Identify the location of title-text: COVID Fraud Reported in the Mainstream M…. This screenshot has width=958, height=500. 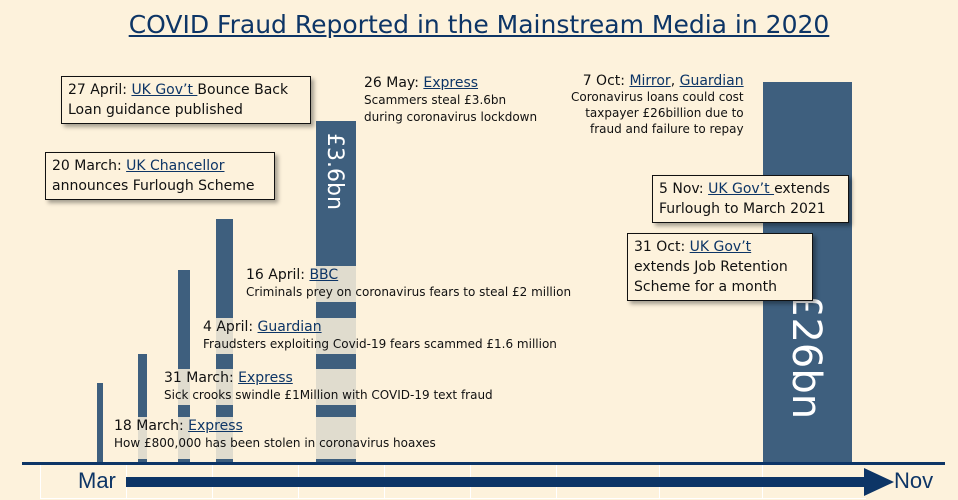
(479, 24).